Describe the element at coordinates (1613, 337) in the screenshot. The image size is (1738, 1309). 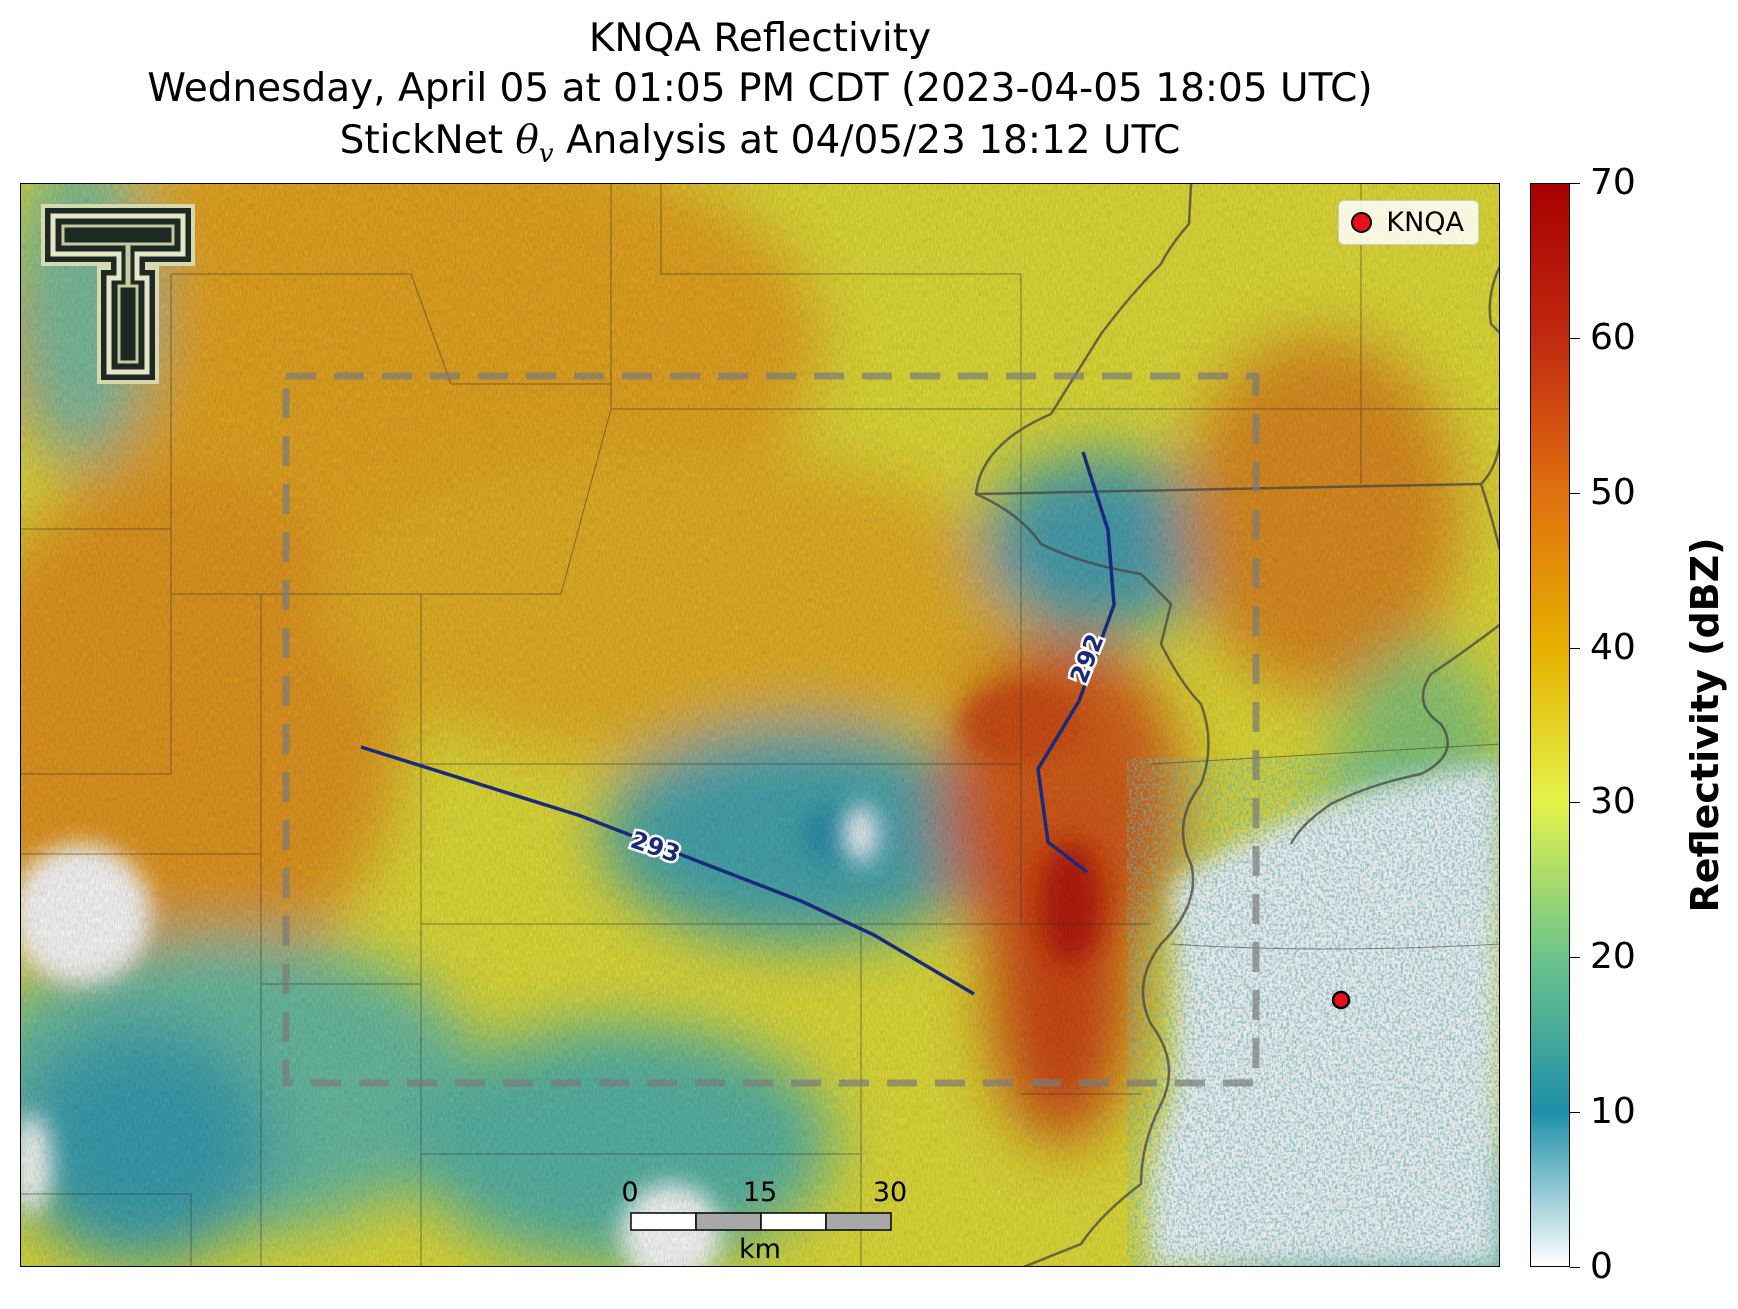
I see `colorbar-tick-label: 60` at that location.